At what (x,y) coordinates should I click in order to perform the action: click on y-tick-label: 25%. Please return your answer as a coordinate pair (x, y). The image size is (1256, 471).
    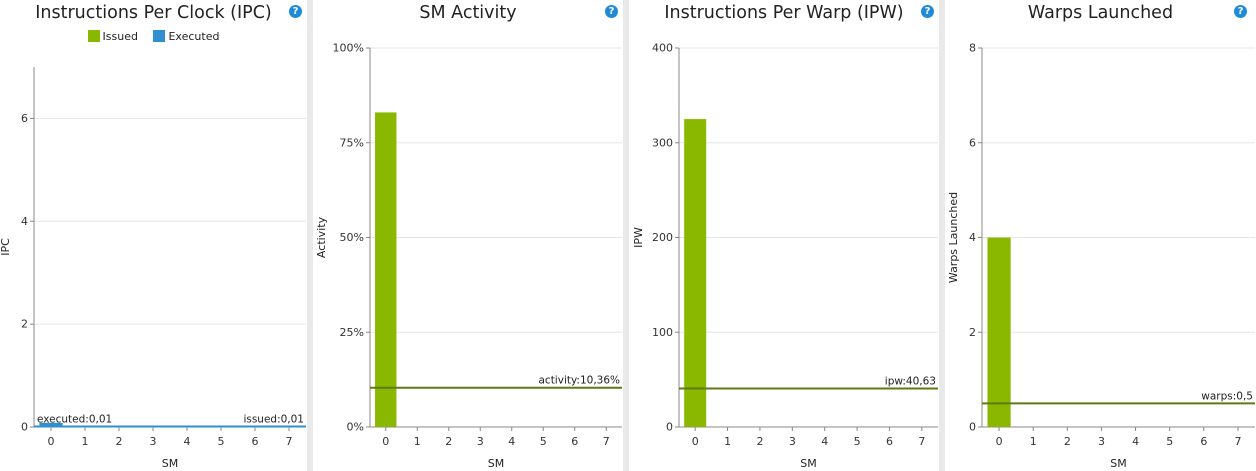
    Looking at the image, I should click on (352, 332).